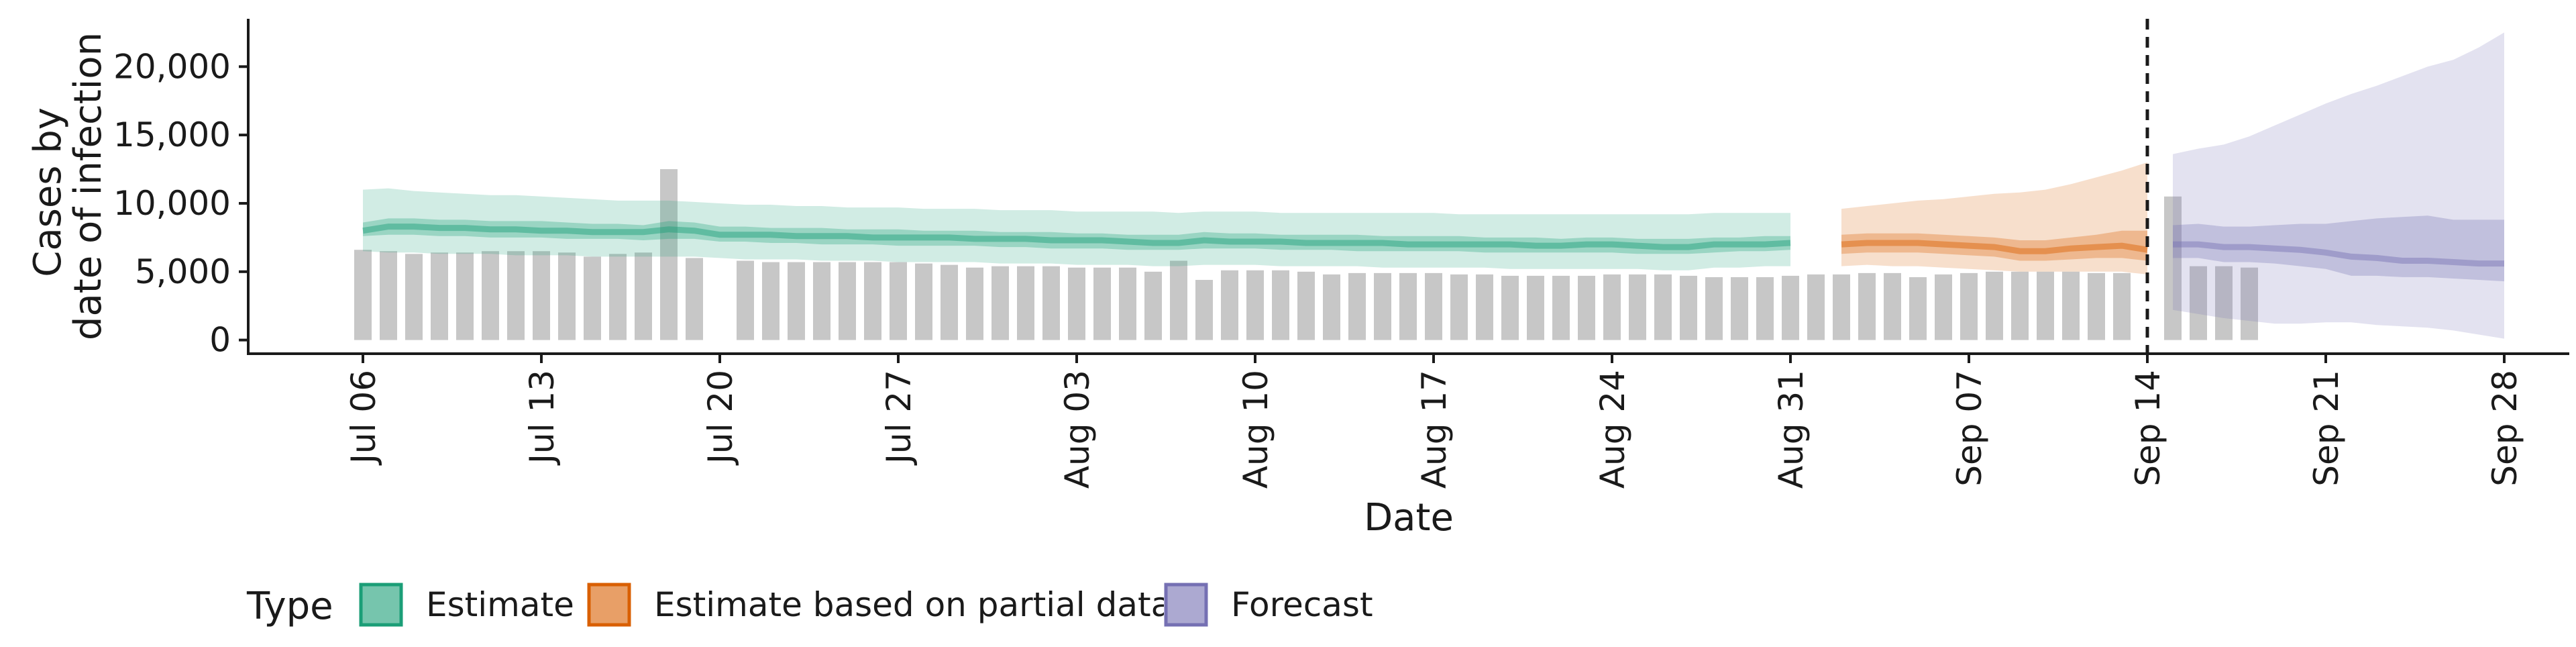  I want to click on x-tick-label: Jul 13, so click(542, 418).